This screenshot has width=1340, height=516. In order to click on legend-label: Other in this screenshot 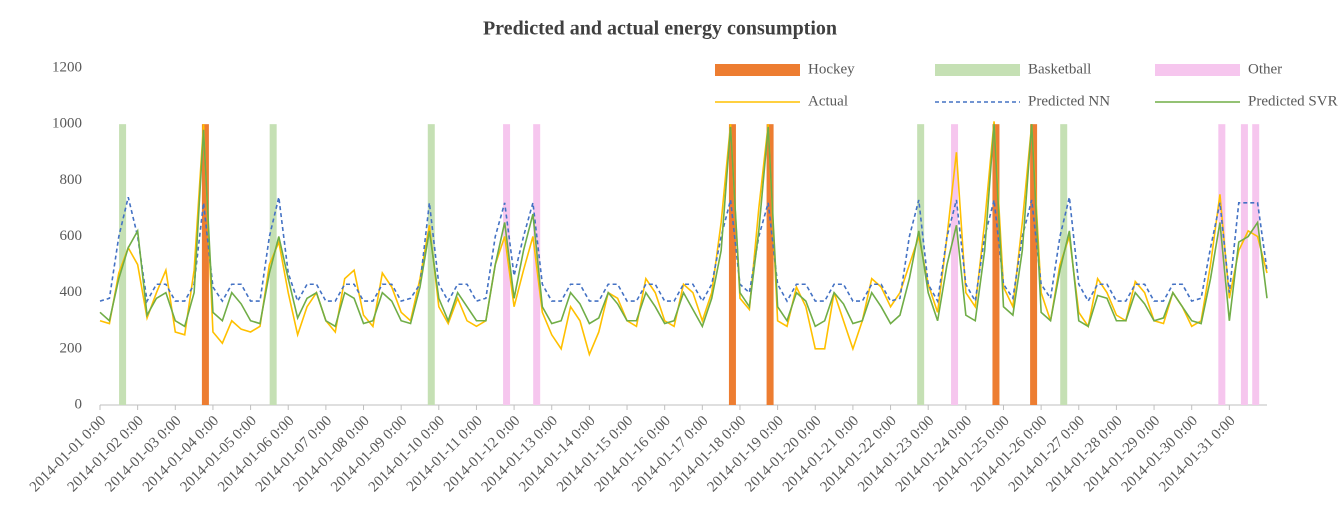, I will do `click(1265, 69)`.